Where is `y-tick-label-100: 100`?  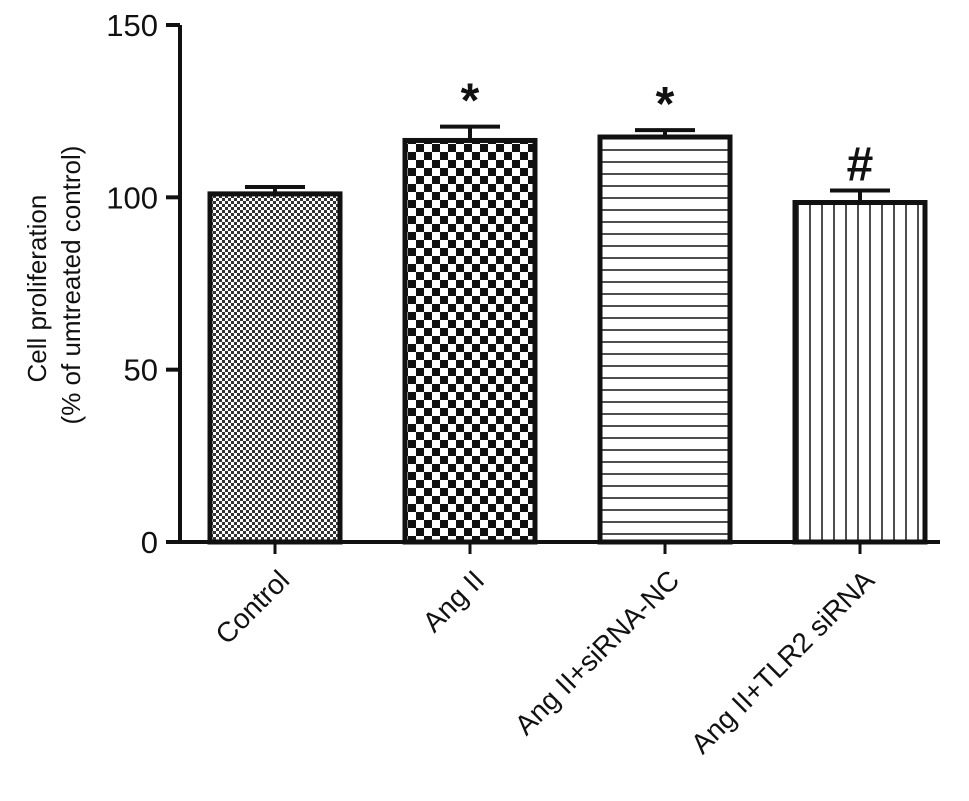
y-tick-label-100: 100 is located at coordinates (132, 197).